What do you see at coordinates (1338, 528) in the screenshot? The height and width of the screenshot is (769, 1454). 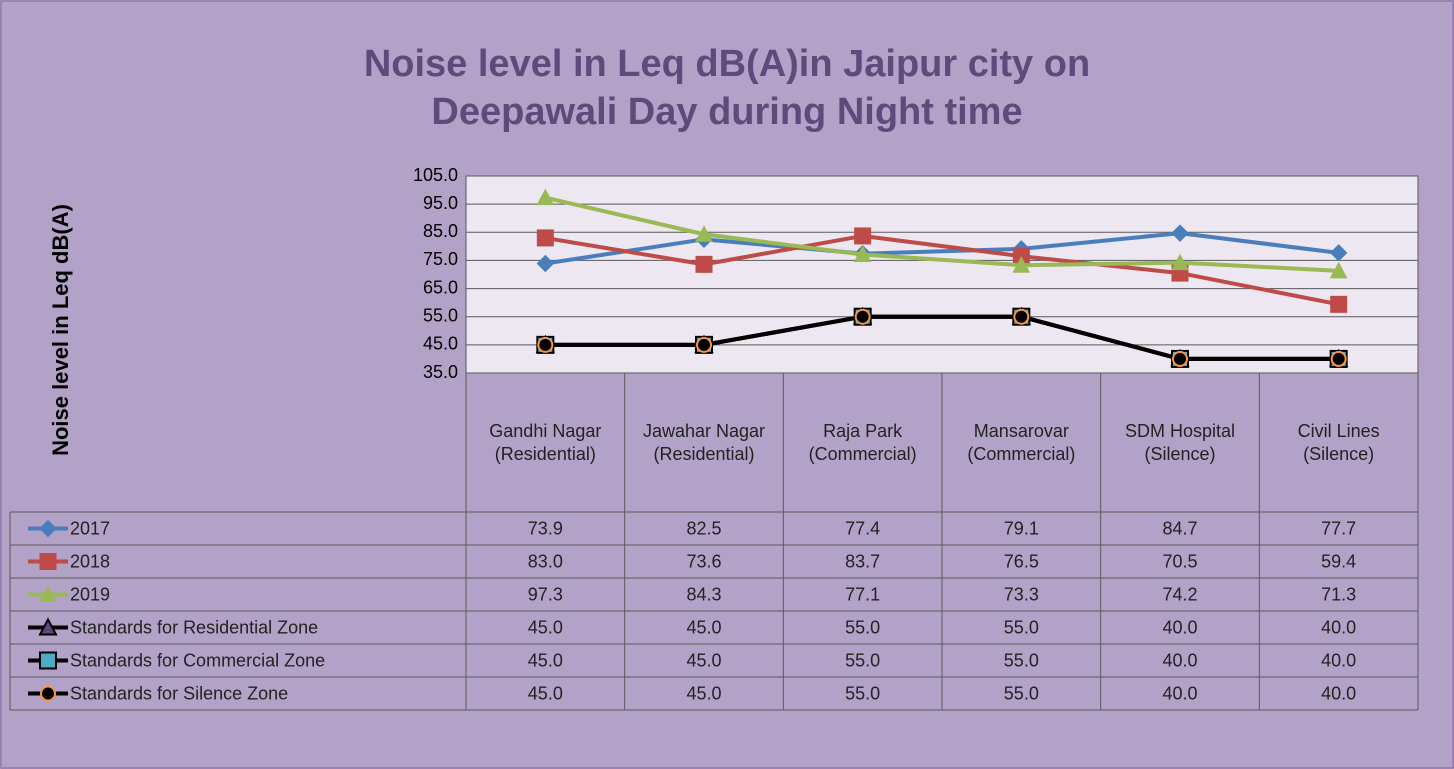 I see `table-value: 77.7` at bounding box center [1338, 528].